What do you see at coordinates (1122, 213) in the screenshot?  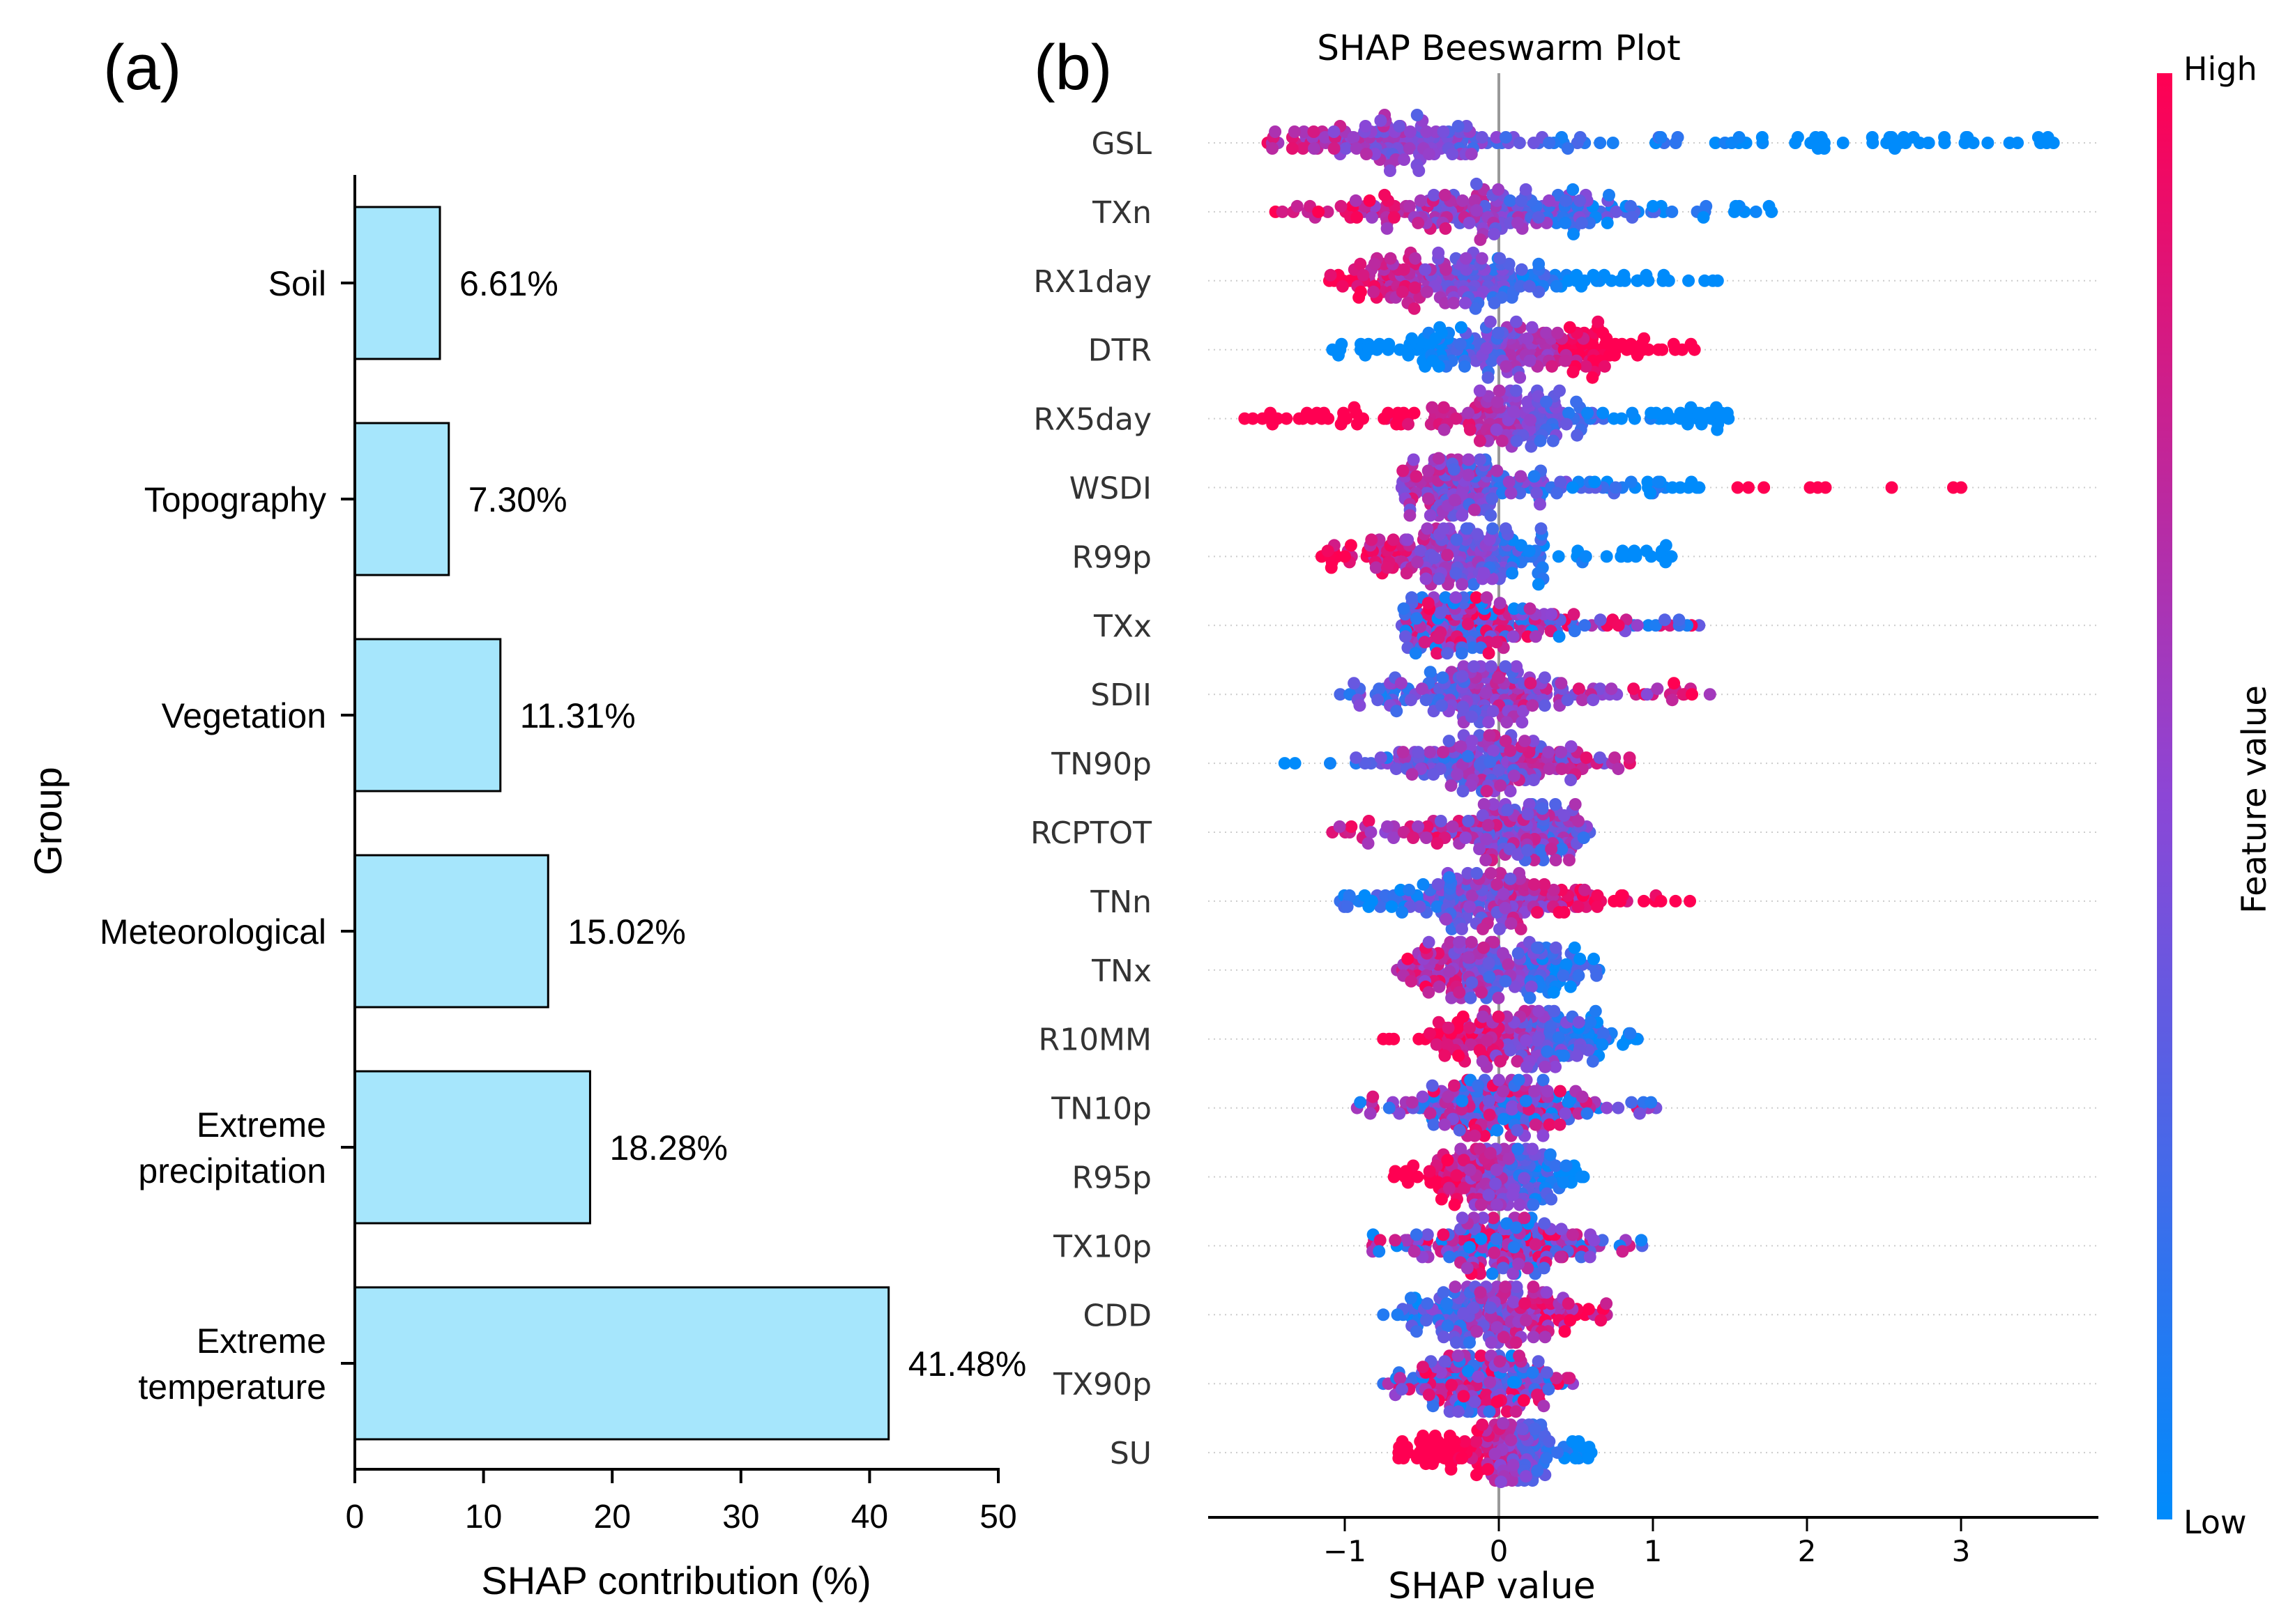 I see `feature-label: TXn` at bounding box center [1122, 213].